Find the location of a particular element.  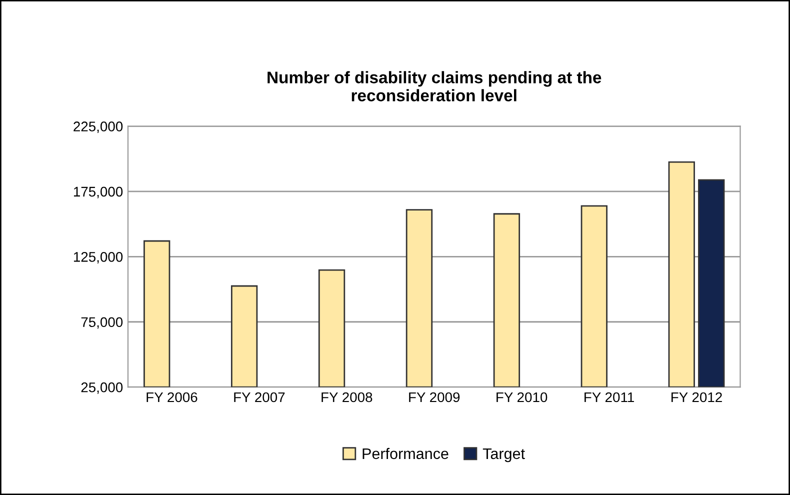

x-tick-label: FY 2006 is located at coordinates (172, 397).